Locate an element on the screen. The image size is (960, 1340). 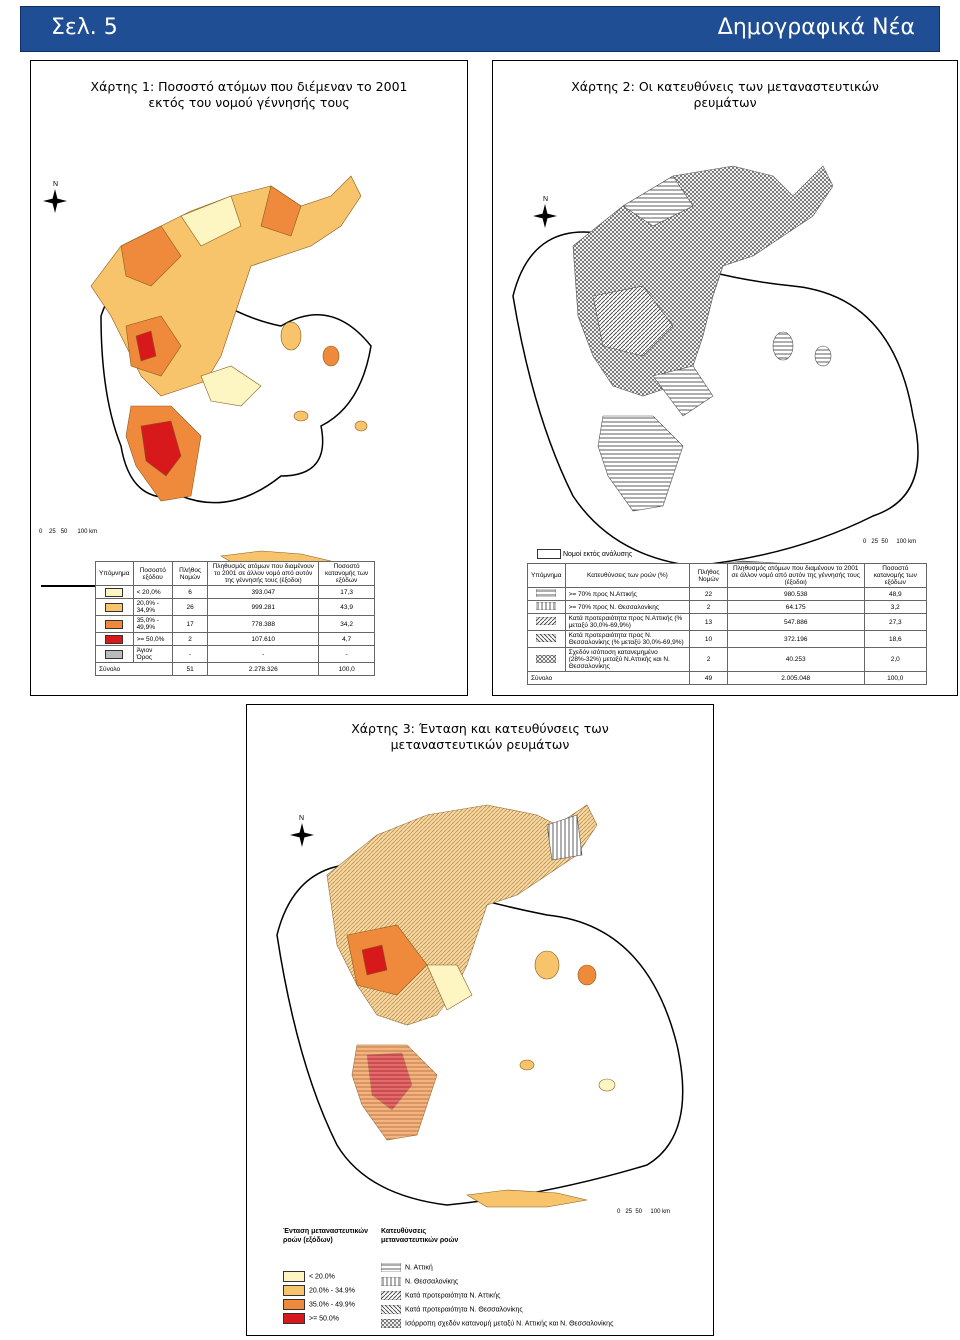
map1-greece-map: N is located at coordinates (206, 381).